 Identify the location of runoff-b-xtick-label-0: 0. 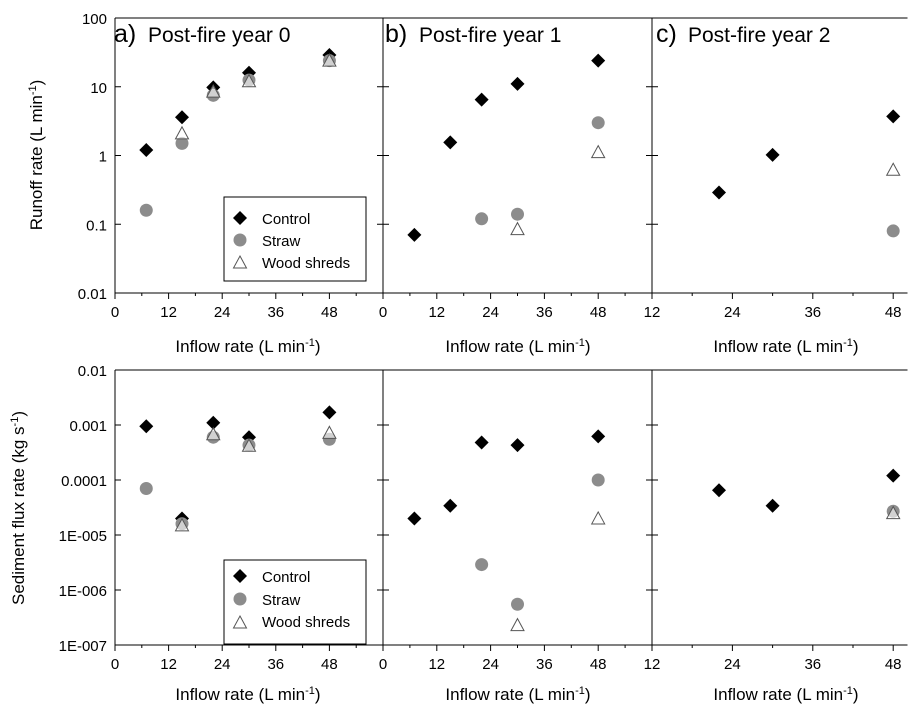
(383, 312).